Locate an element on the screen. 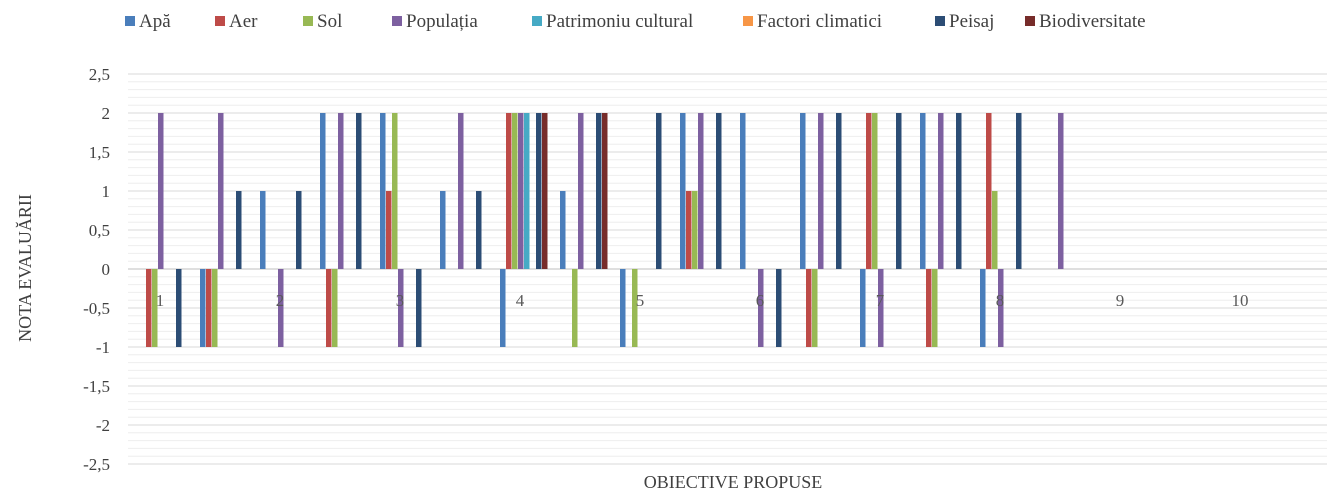 Image resolution: width=1327 pixels, height=493 pixels. legend-label: Apă is located at coordinates (155, 21).